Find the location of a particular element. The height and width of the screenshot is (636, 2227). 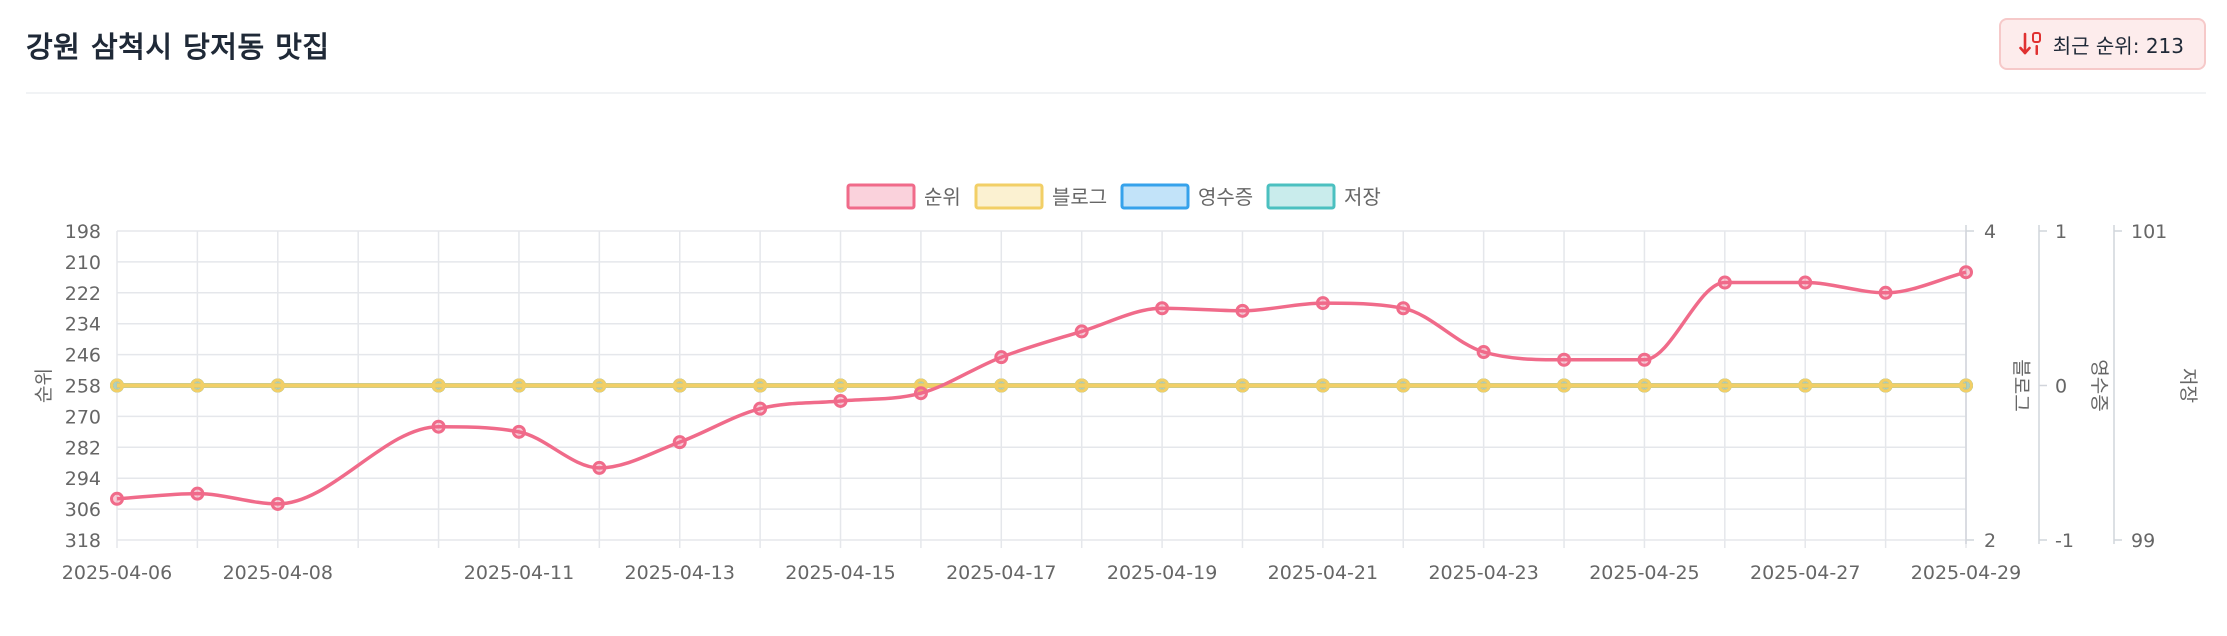

y-tick-label: 0 is located at coordinates (2061, 387).